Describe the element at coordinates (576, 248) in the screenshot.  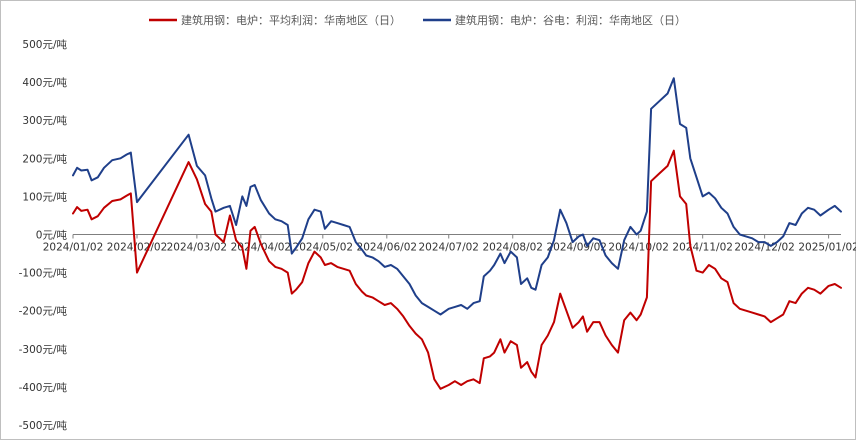
I see `x-tick-label: 2024/09/02` at that location.